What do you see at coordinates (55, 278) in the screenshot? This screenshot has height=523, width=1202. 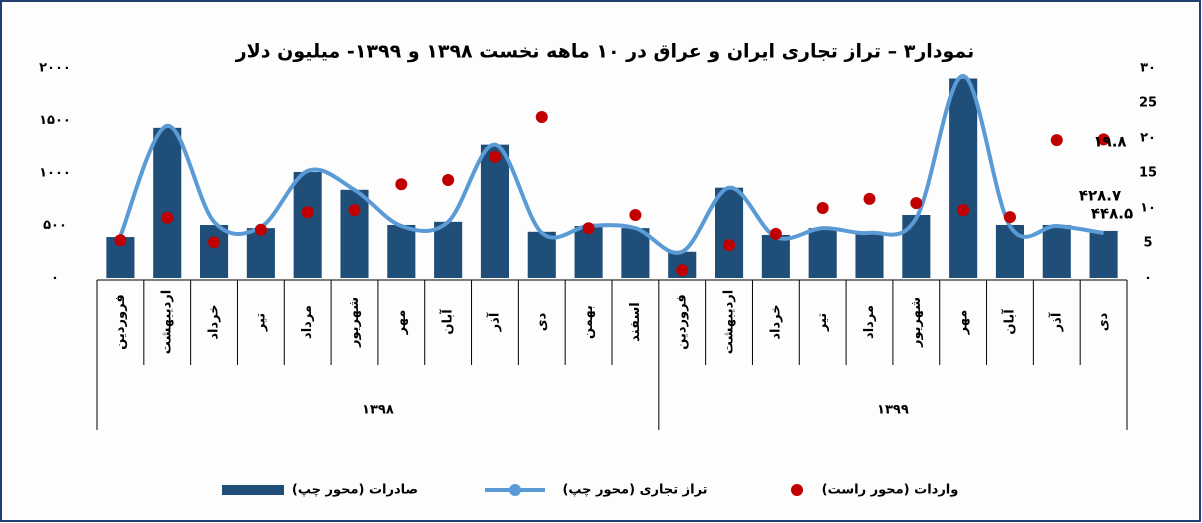 I see `y-tick-label: ۰` at bounding box center [55, 278].